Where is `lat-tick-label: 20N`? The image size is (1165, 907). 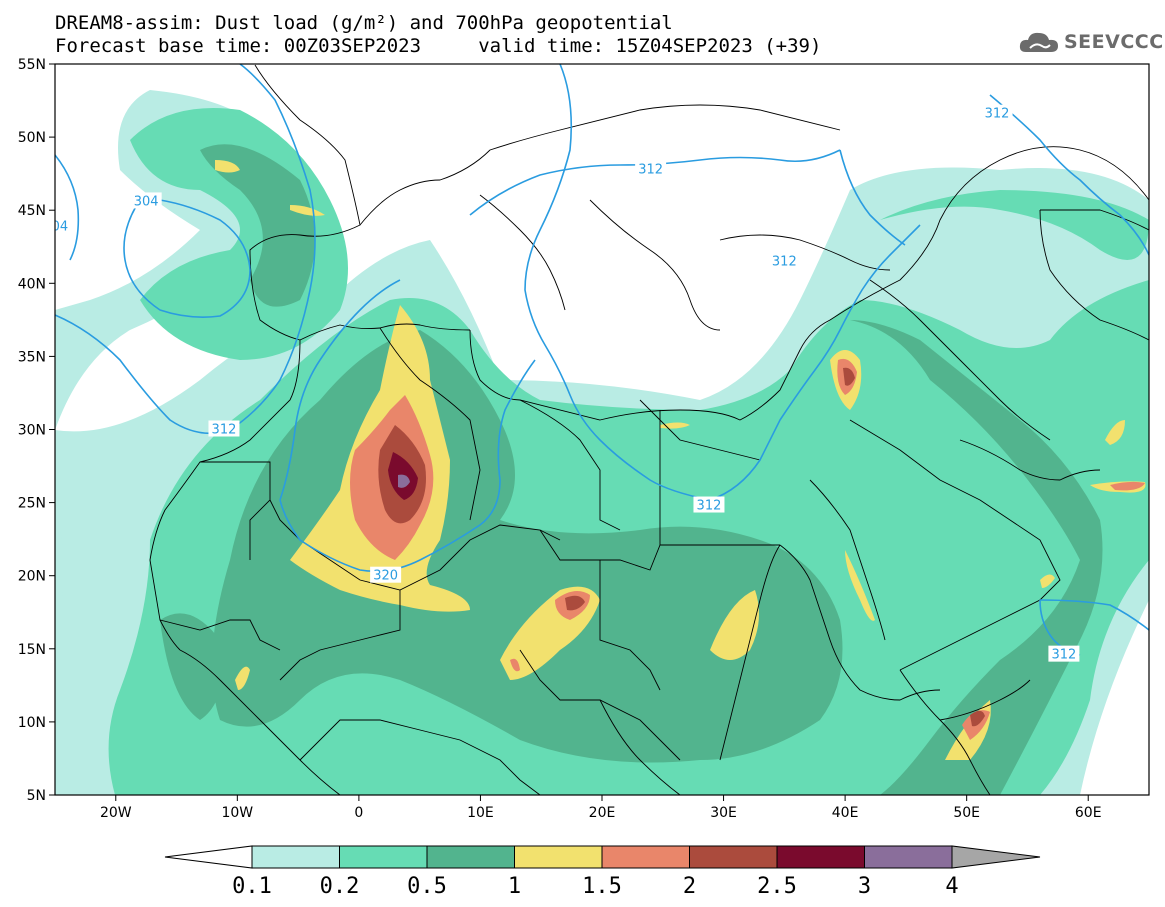
lat-tick-label: 20N is located at coordinates (32, 577).